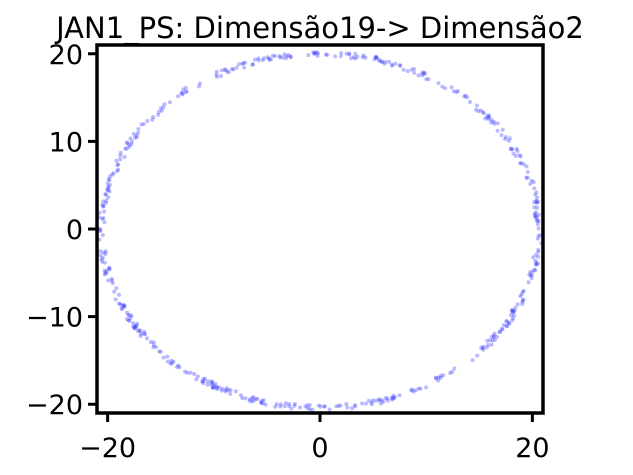 The height and width of the screenshot is (475, 633). What do you see at coordinates (74, 230) in the screenshot?
I see `y-tick-label: 0` at bounding box center [74, 230].